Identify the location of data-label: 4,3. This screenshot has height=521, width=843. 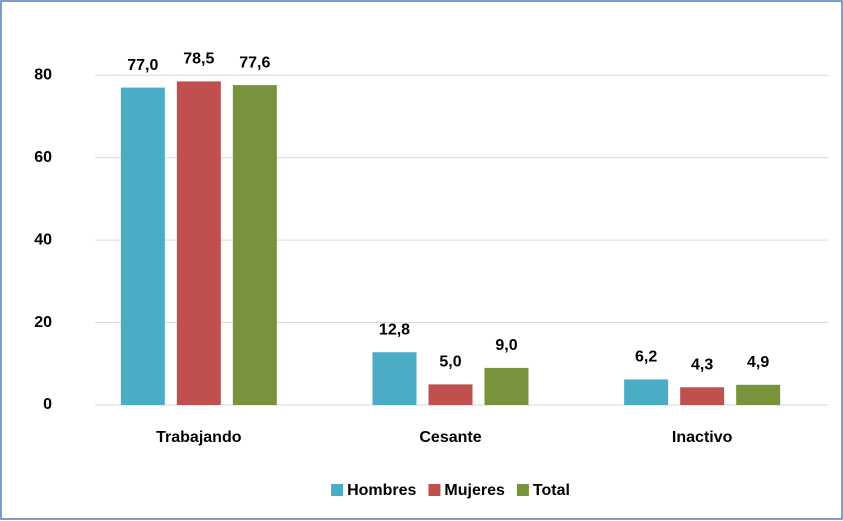
(702, 364).